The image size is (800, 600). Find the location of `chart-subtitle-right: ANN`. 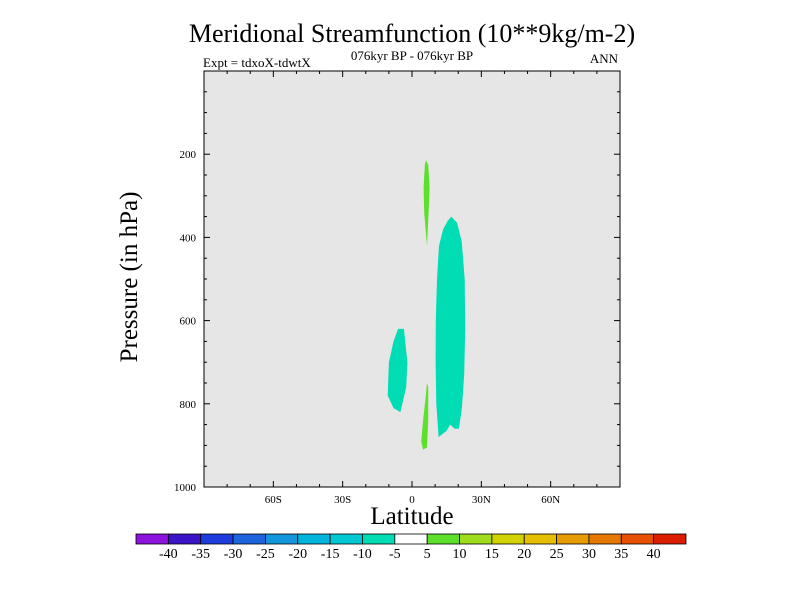

chart-subtitle-right: ANN is located at coordinates (604, 58).